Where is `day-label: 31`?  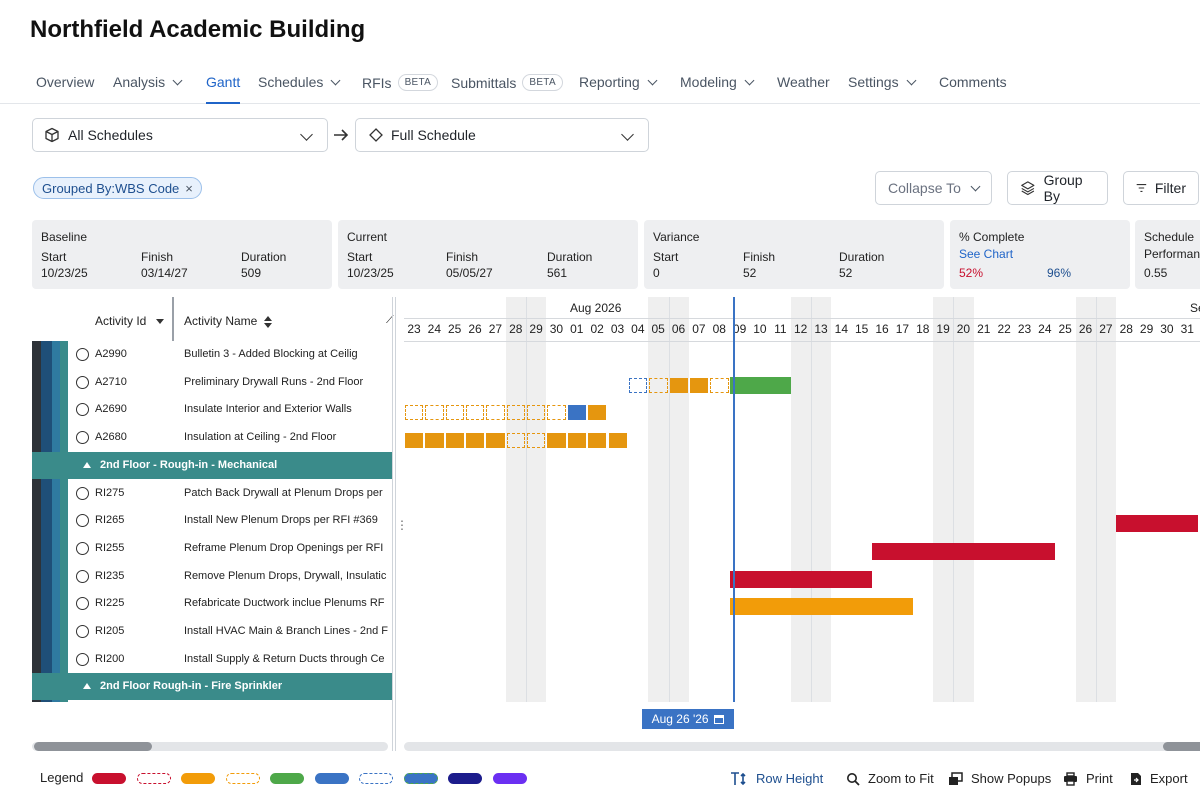 day-label: 31 is located at coordinates (1187, 329).